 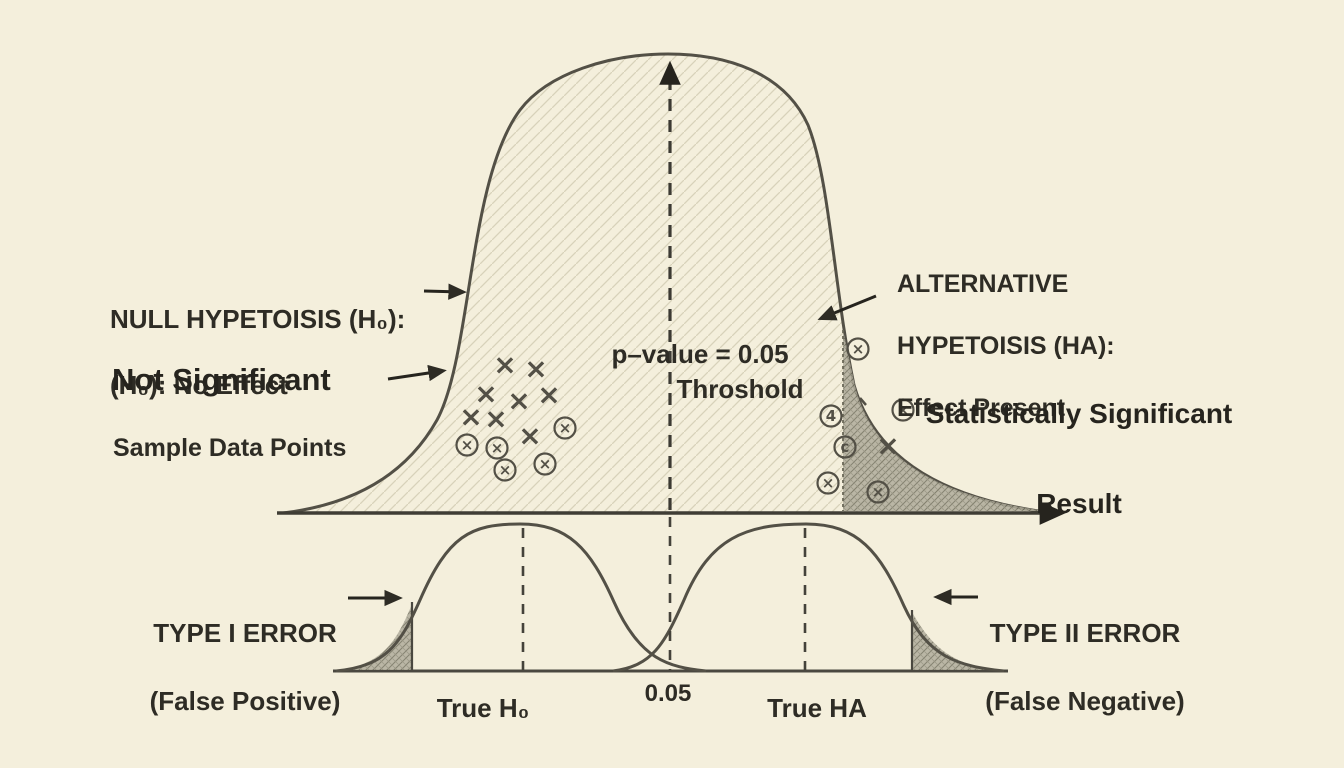 I want to click on error-distributions-figure, so click(x=670, y=595).